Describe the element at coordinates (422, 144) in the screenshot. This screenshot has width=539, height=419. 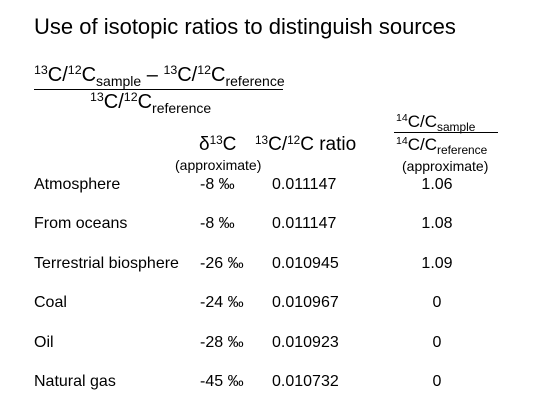
I see `c14-den-mid: C/C` at that location.